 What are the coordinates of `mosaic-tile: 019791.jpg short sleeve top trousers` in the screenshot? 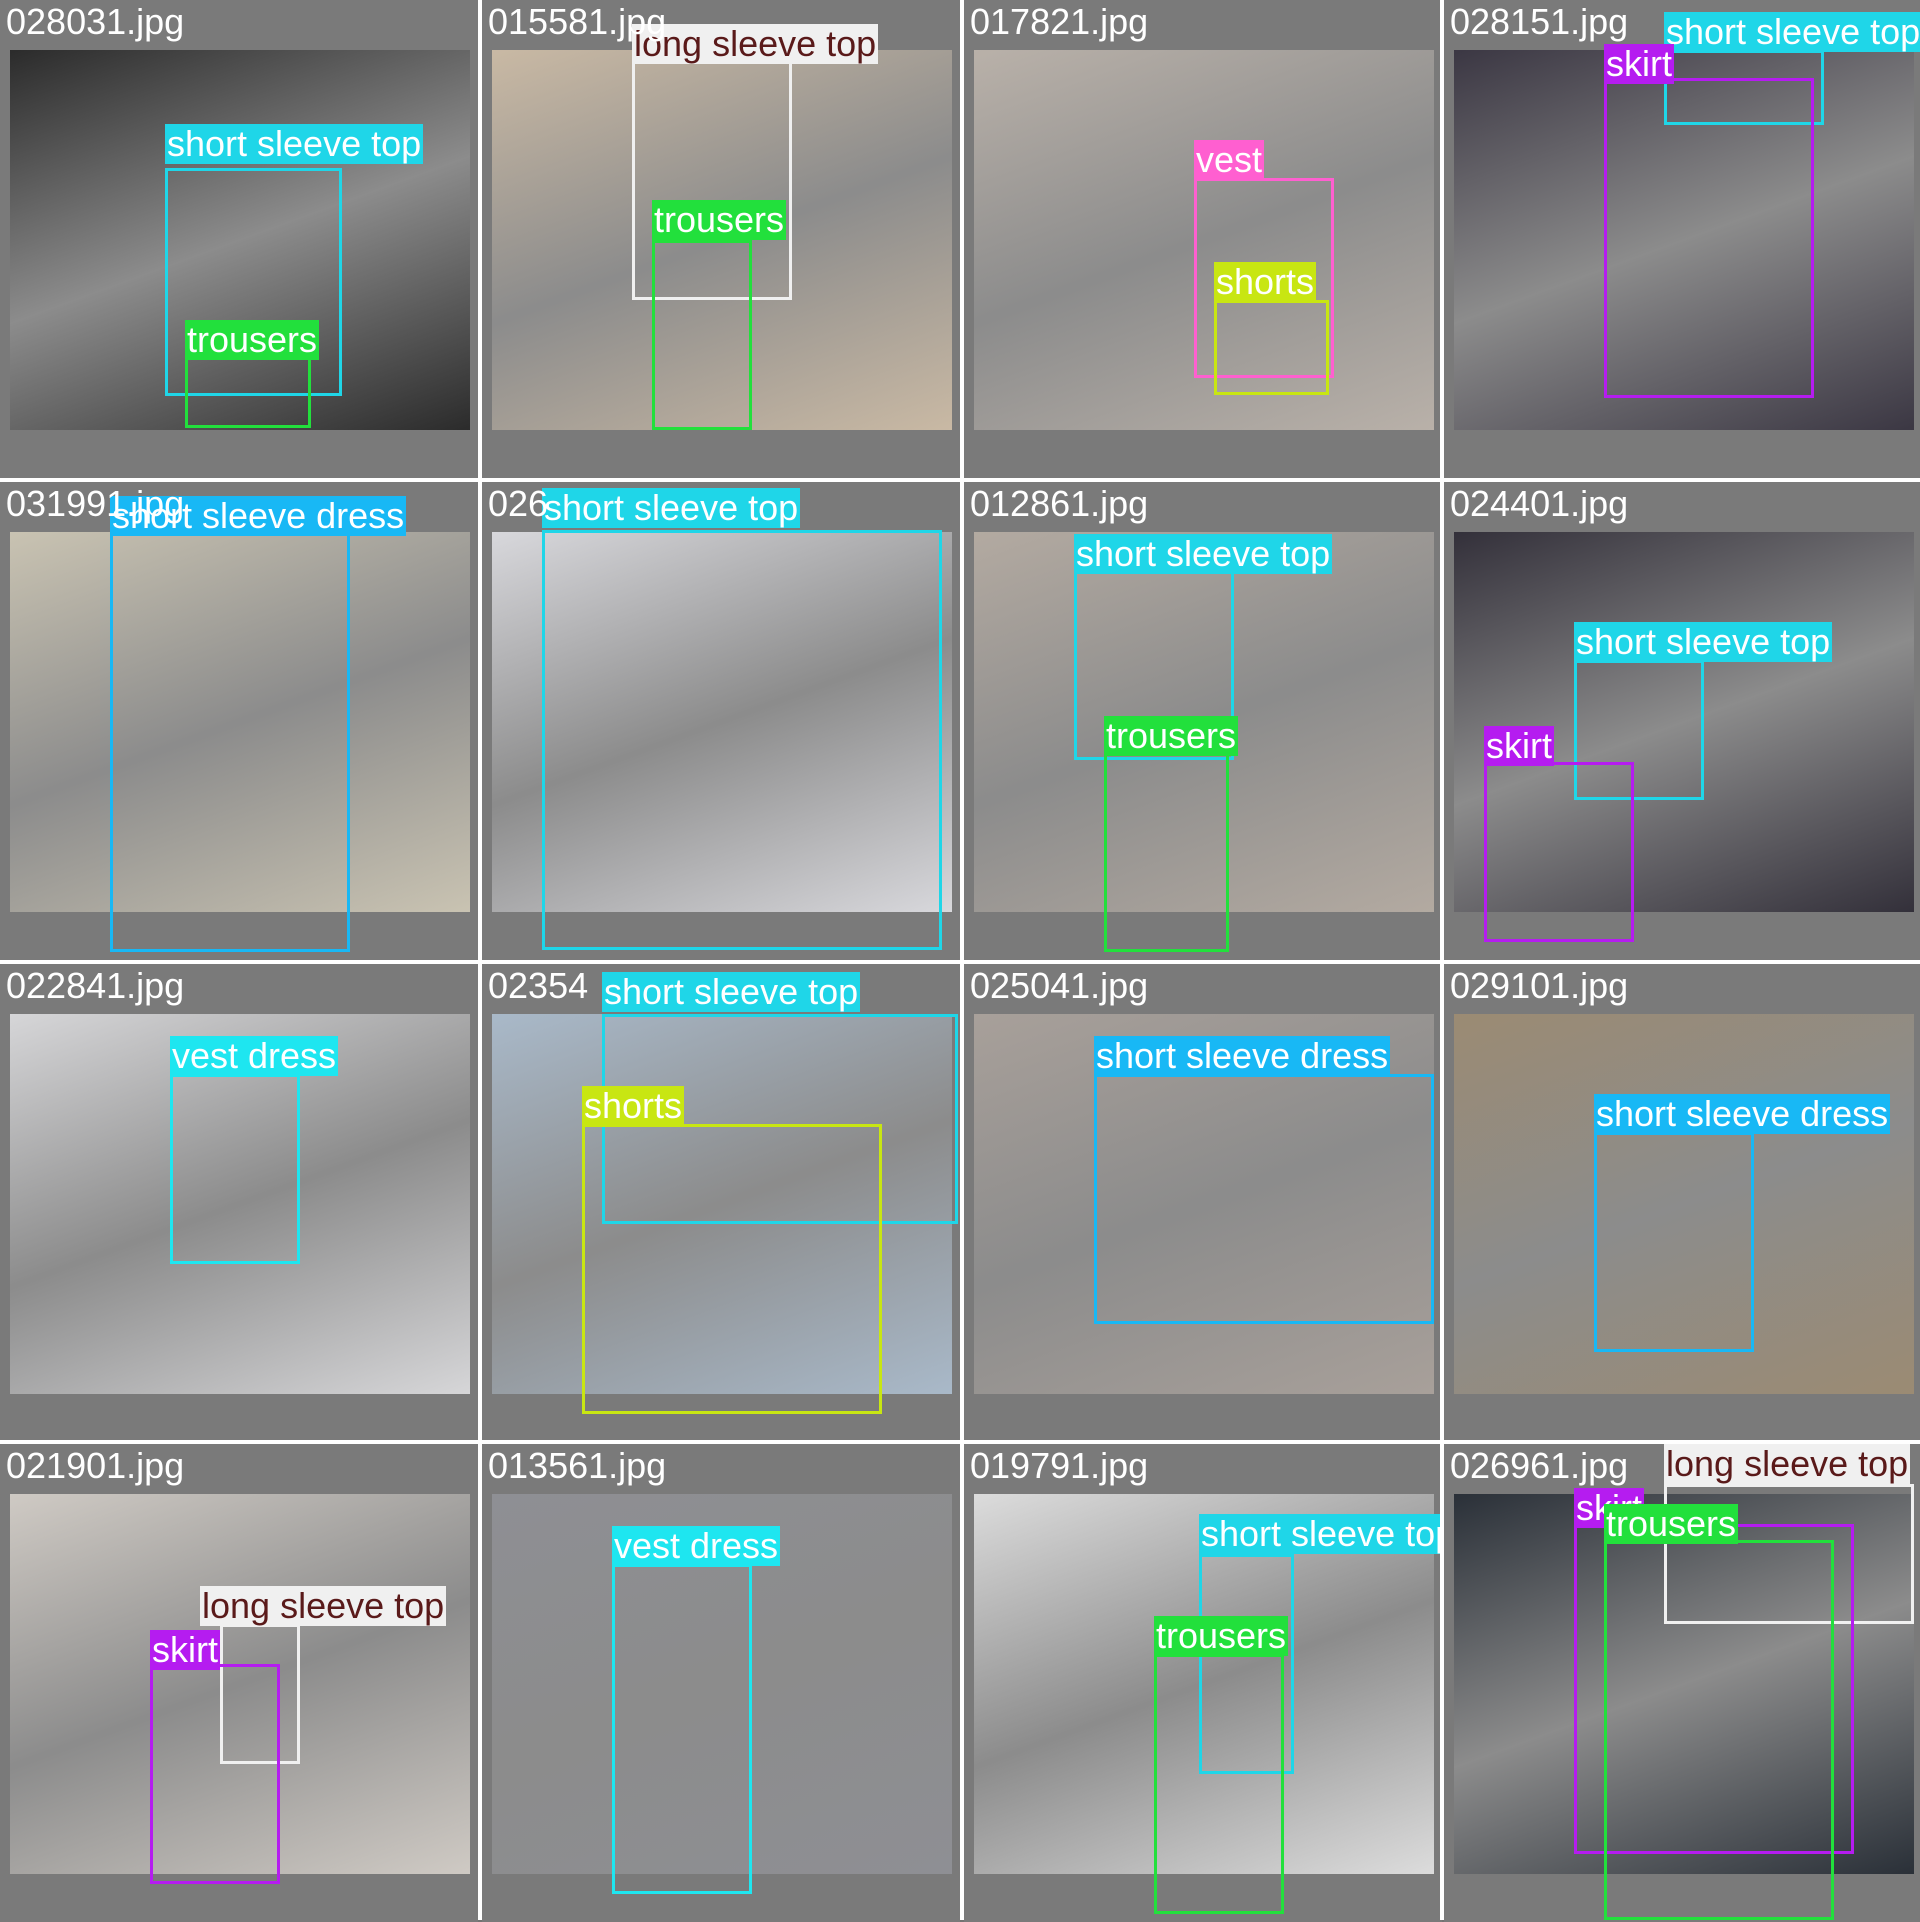 It's located at (1203, 1683).